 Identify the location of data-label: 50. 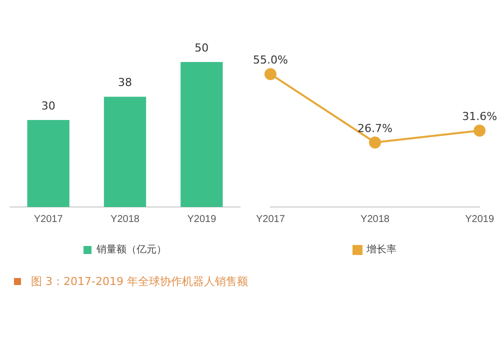
(201, 47).